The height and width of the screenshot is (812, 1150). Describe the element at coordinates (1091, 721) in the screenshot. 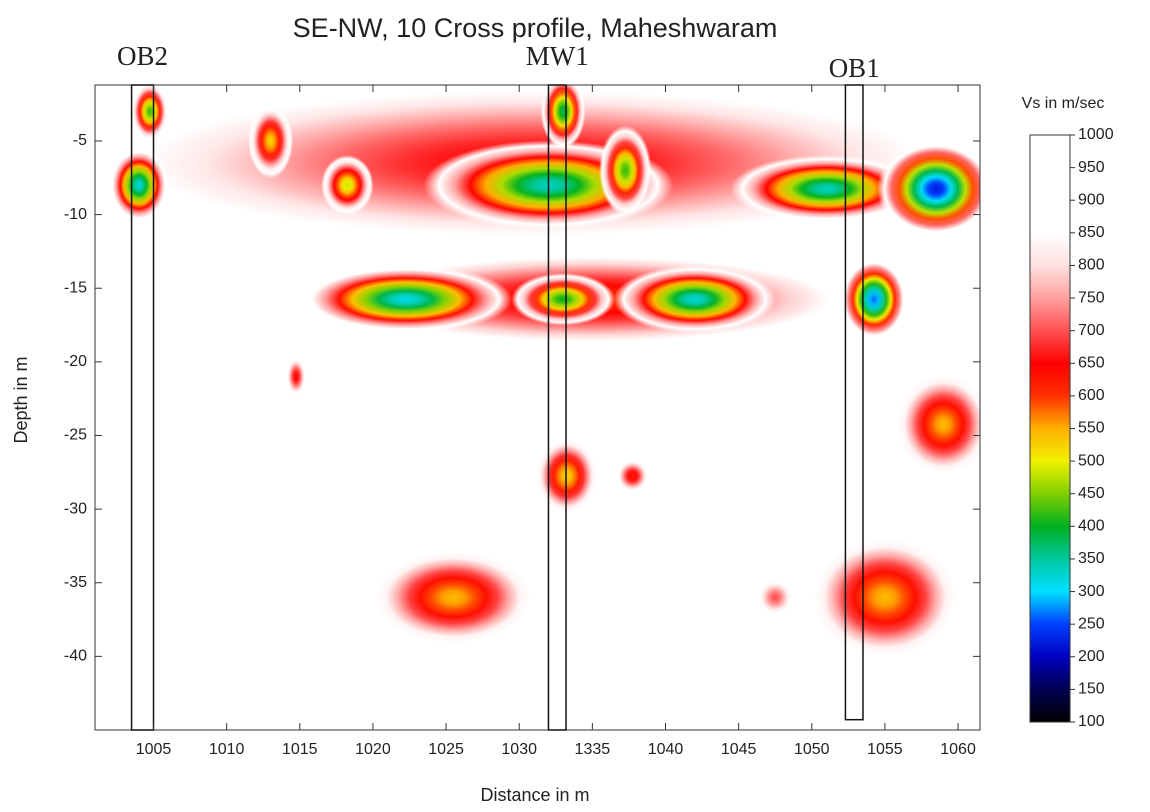

I see `colorbar-tick-label: 100` at that location.